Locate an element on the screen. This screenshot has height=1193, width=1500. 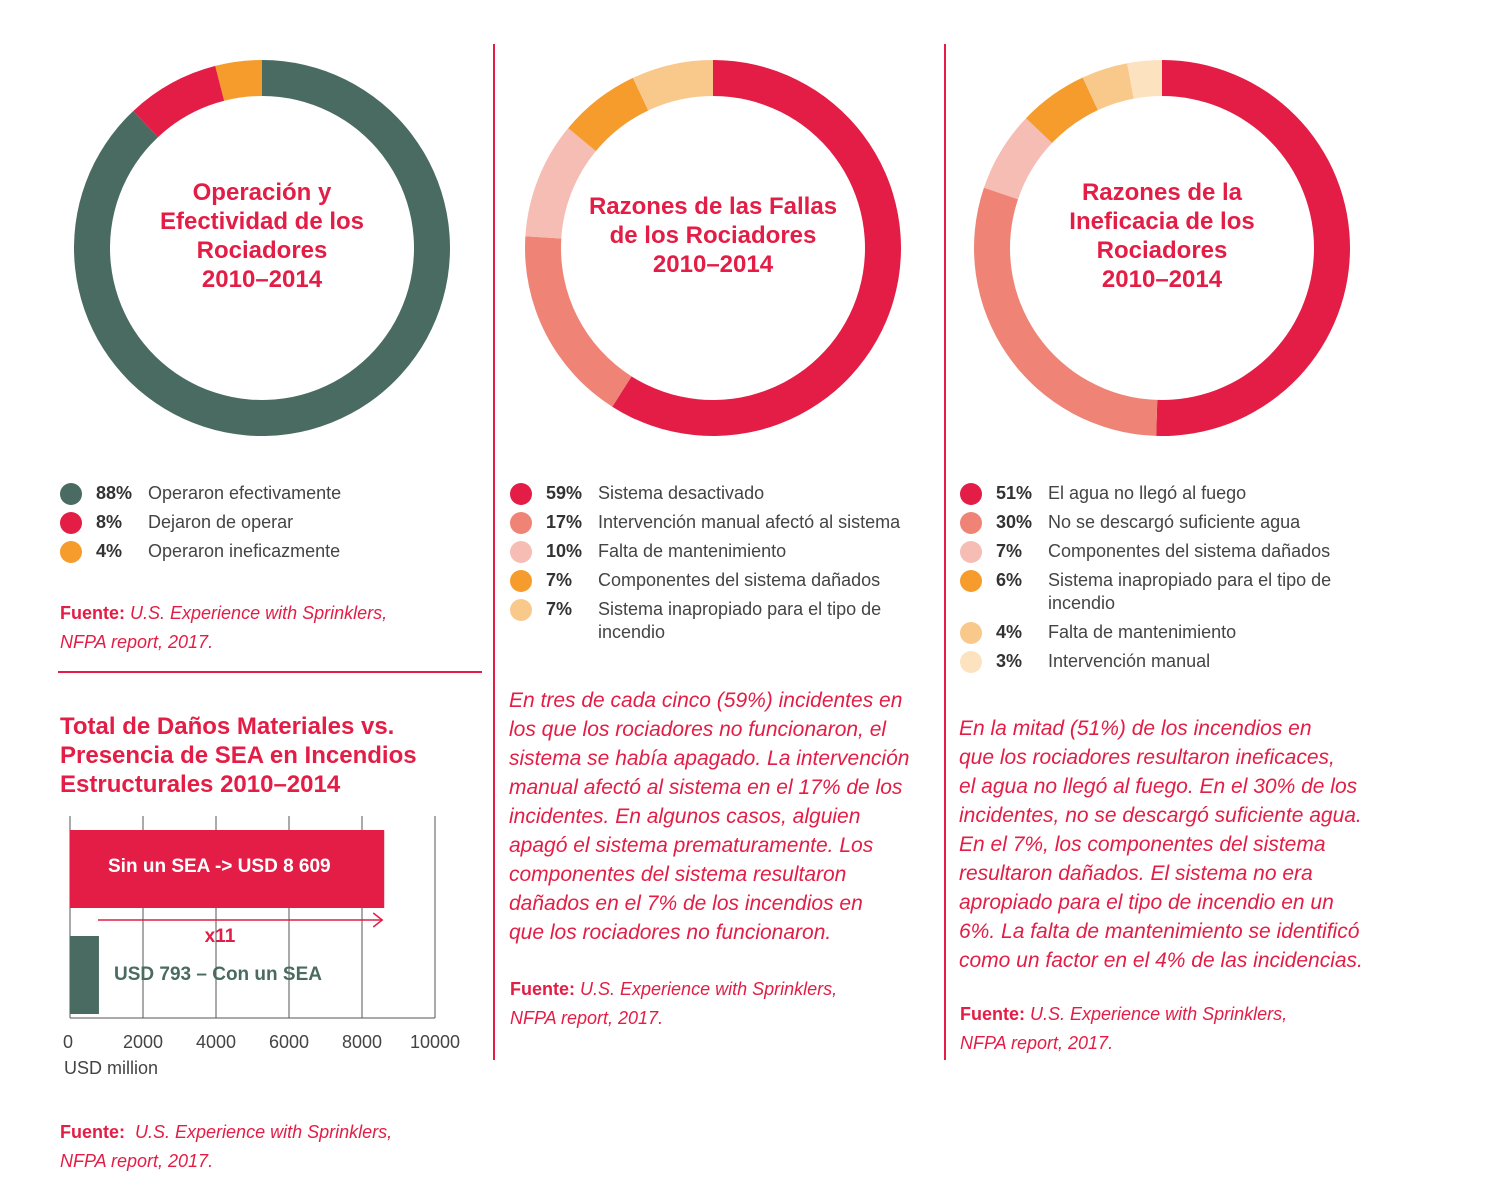
legend-label: Intervención manual afectó al sistema is located at coordinates (749, 522).